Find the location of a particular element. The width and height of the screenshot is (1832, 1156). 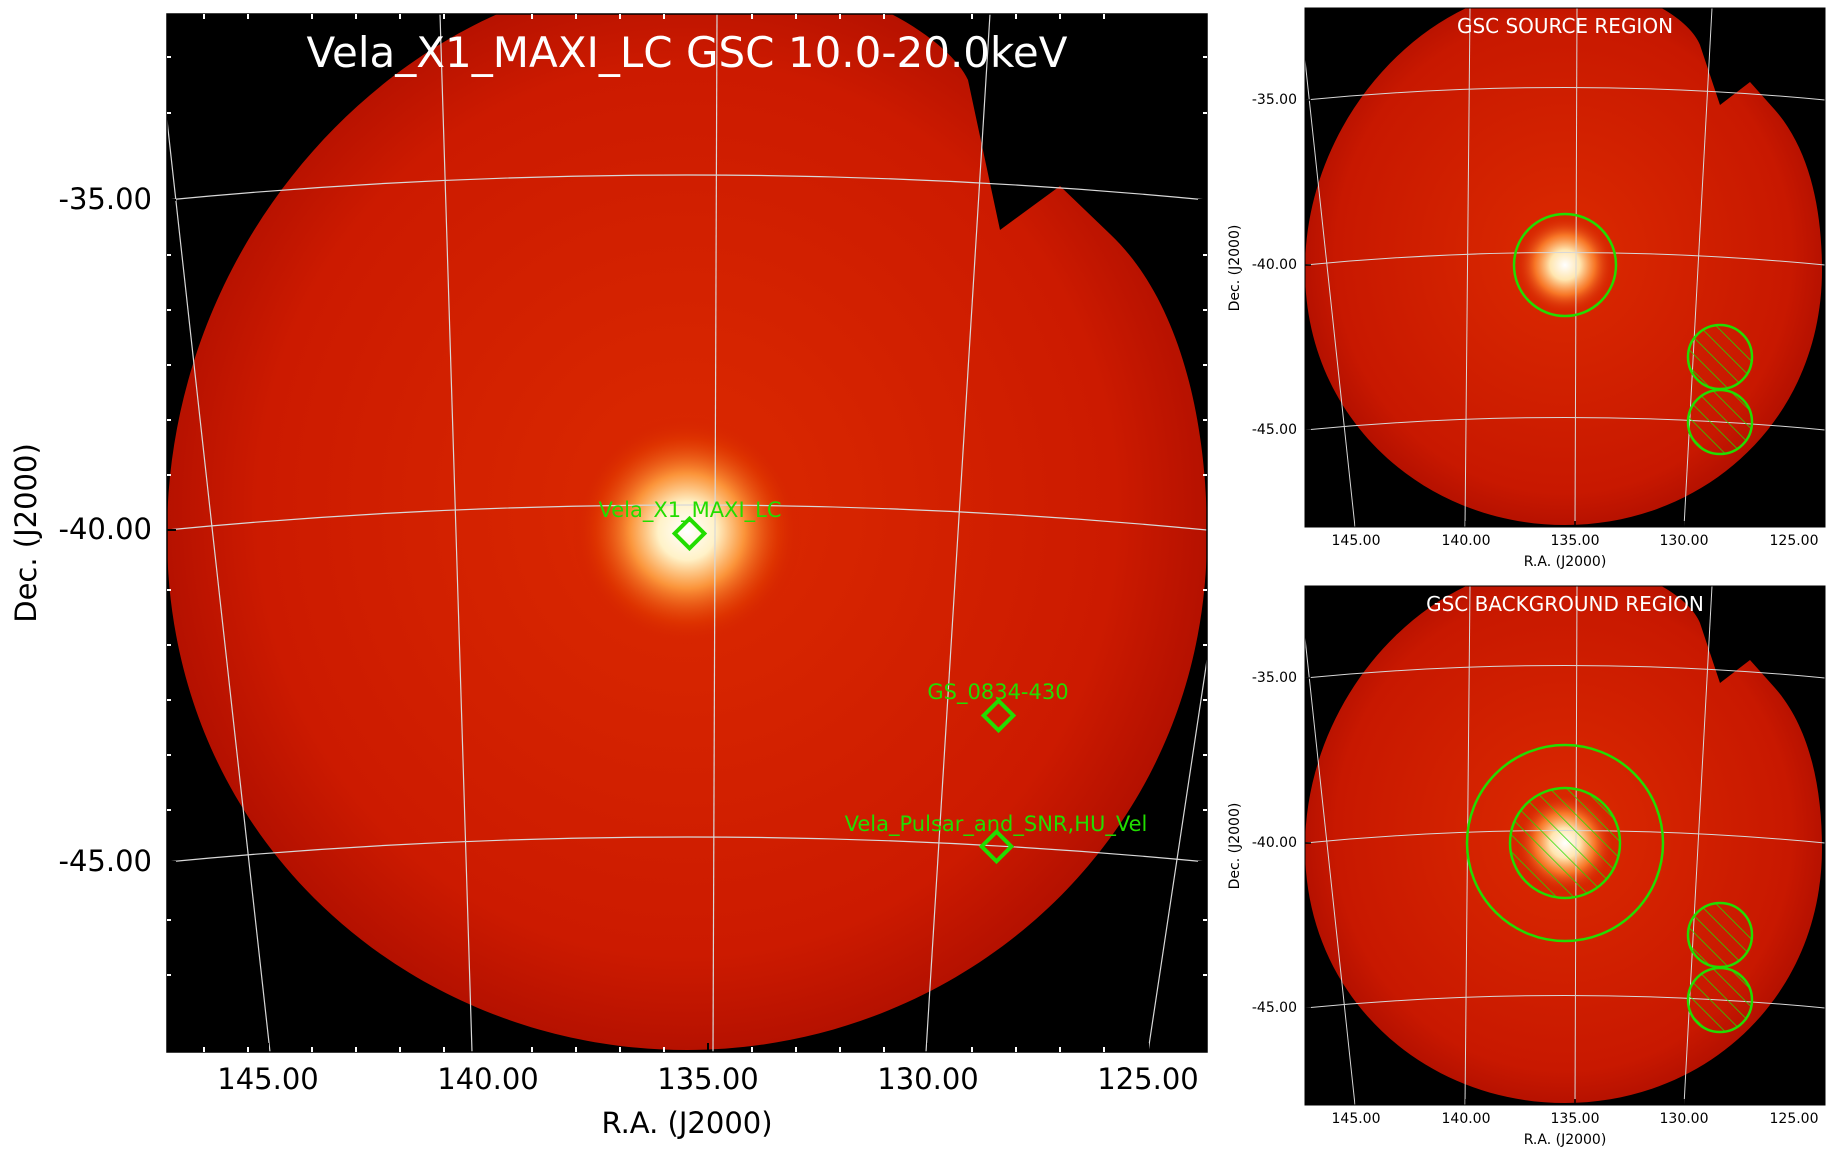

source-ticks is located at coordinates (1550, 313).